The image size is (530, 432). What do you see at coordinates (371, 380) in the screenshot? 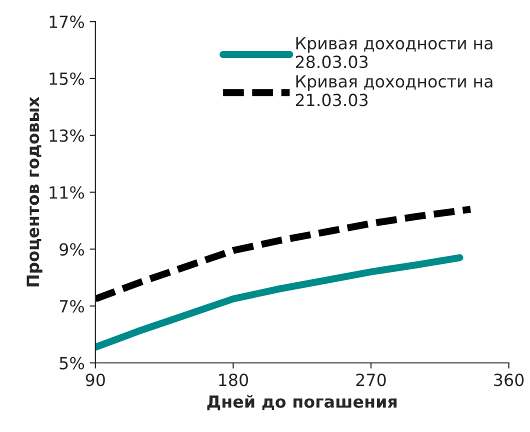
I see `x-tick-label: 270` at bounding box center [371, 380].